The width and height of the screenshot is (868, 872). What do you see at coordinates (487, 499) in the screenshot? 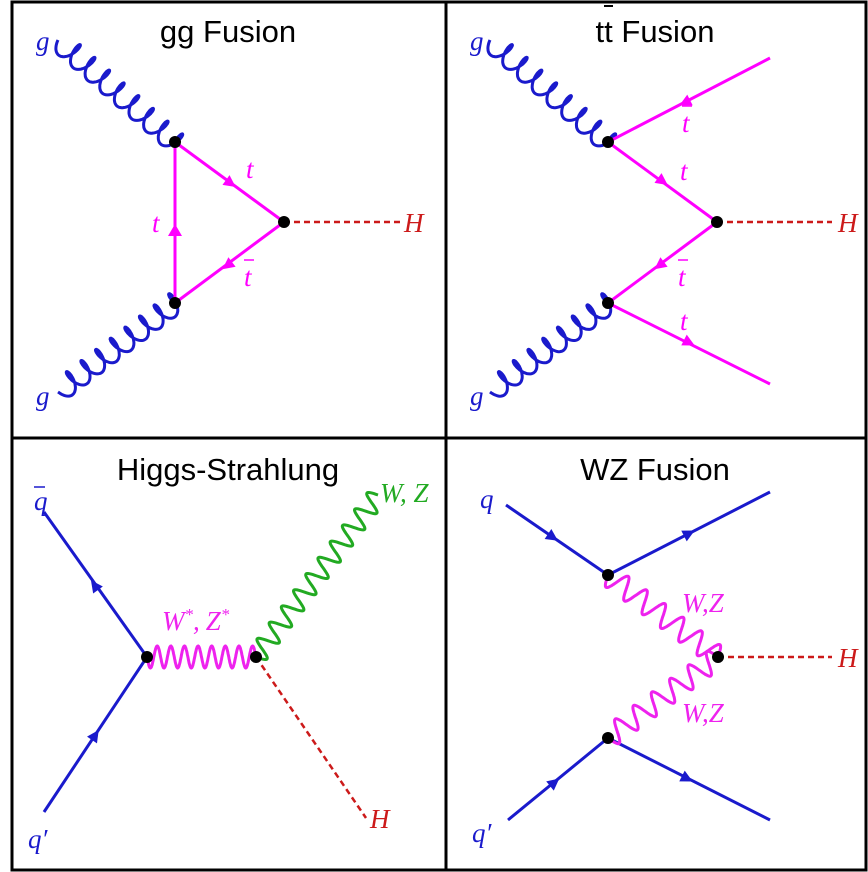
I see `quark-label: q` at bounding box center [487, 499].